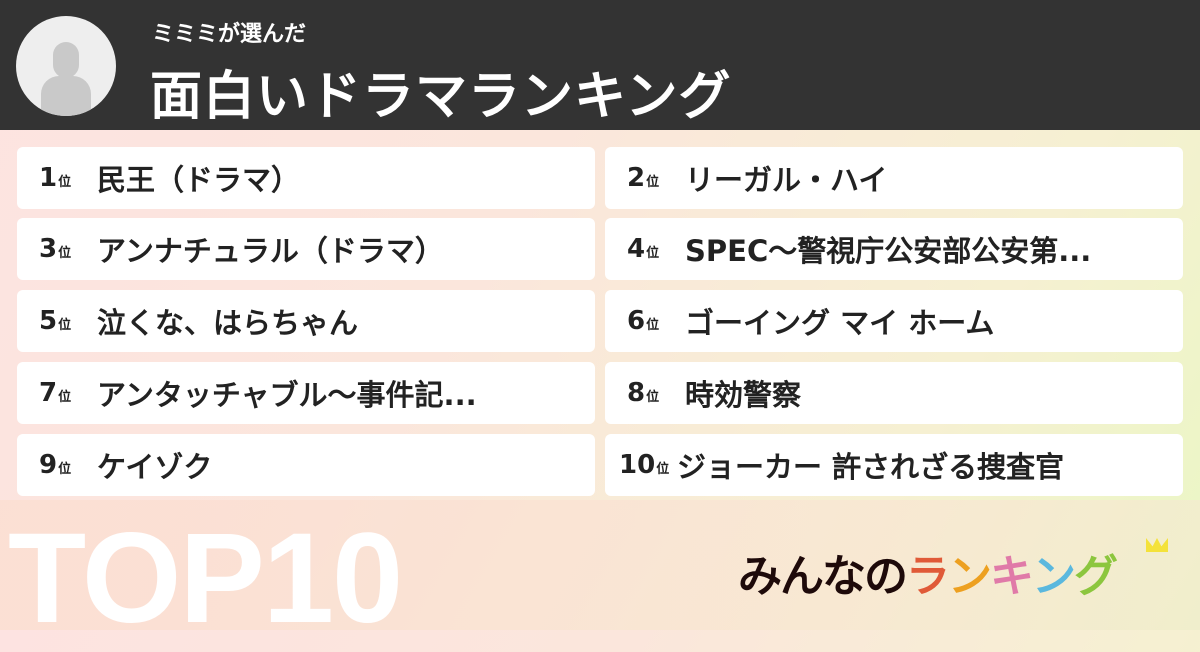 The image size is (1200, 652). I want to click on item-name: 時効警察, so click(743, 395).